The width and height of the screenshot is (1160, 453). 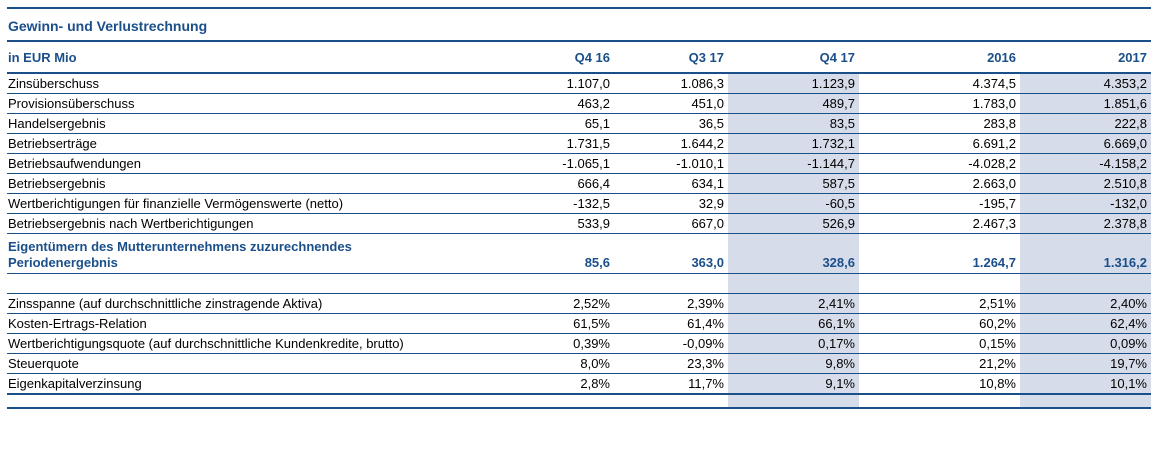 I want to click on row-value: 2.378,8, so click(x=1085, y=223).